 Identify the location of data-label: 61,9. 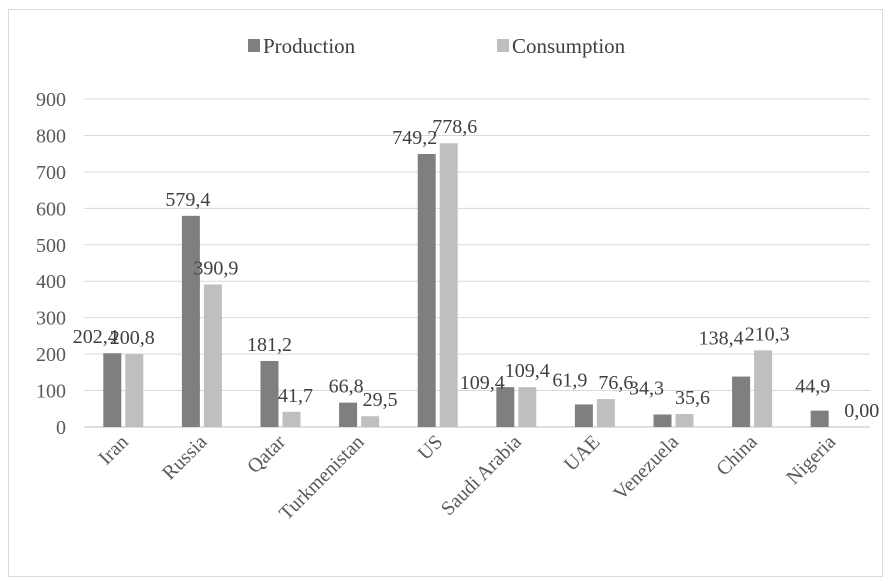
(569, 380).